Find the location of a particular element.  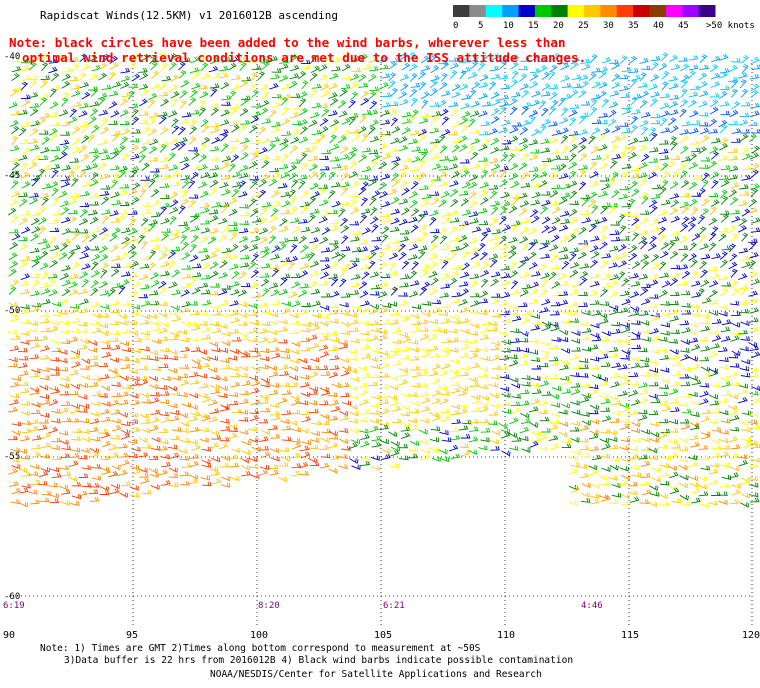

scale-label: 25 is located at coordinates (583, 26).